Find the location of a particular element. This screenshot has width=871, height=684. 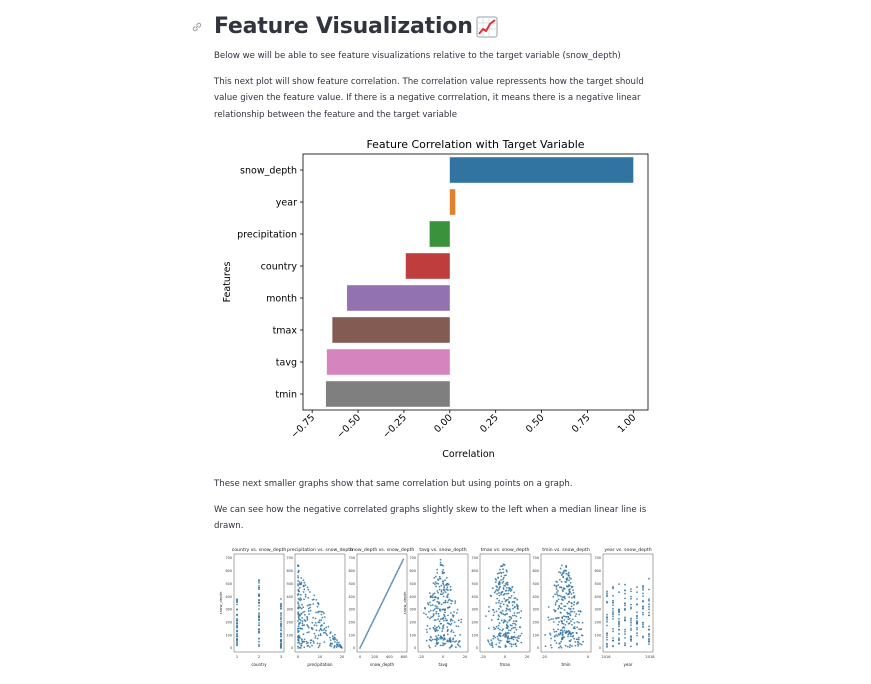

bar-country is located at coordinates (427, 266).